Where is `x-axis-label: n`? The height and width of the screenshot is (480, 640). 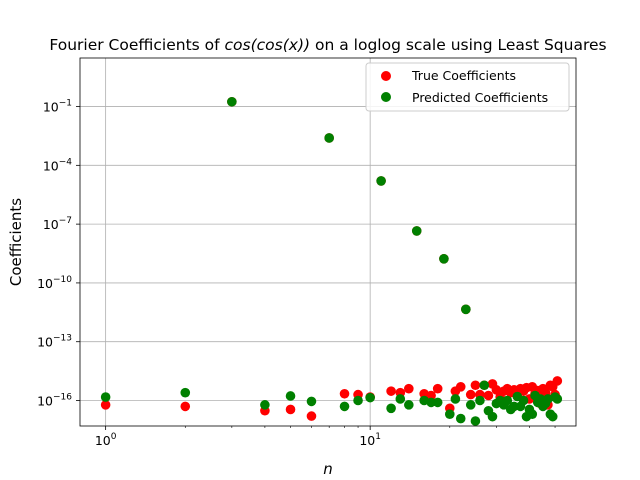 x-axis-label: n is located at coordinates (328, 469).